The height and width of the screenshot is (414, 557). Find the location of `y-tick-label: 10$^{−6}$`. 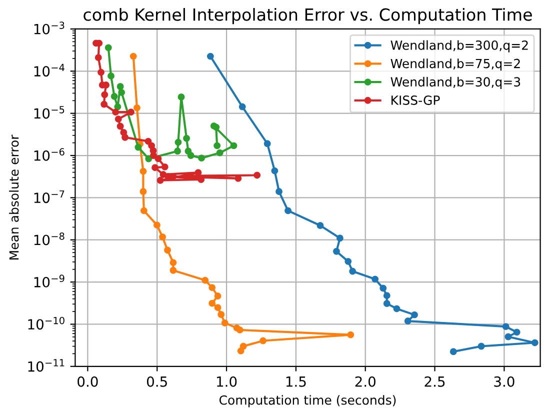

y-tick-label: 10$^{−6}$ is located at coordinates (49, 154).